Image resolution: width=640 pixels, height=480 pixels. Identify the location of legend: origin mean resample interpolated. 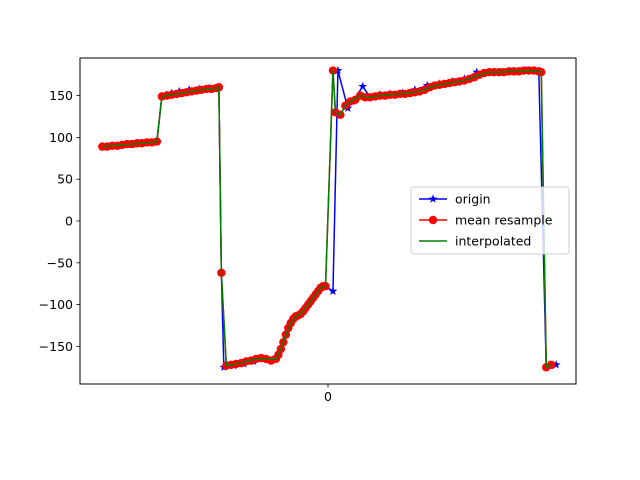
(490, 220).